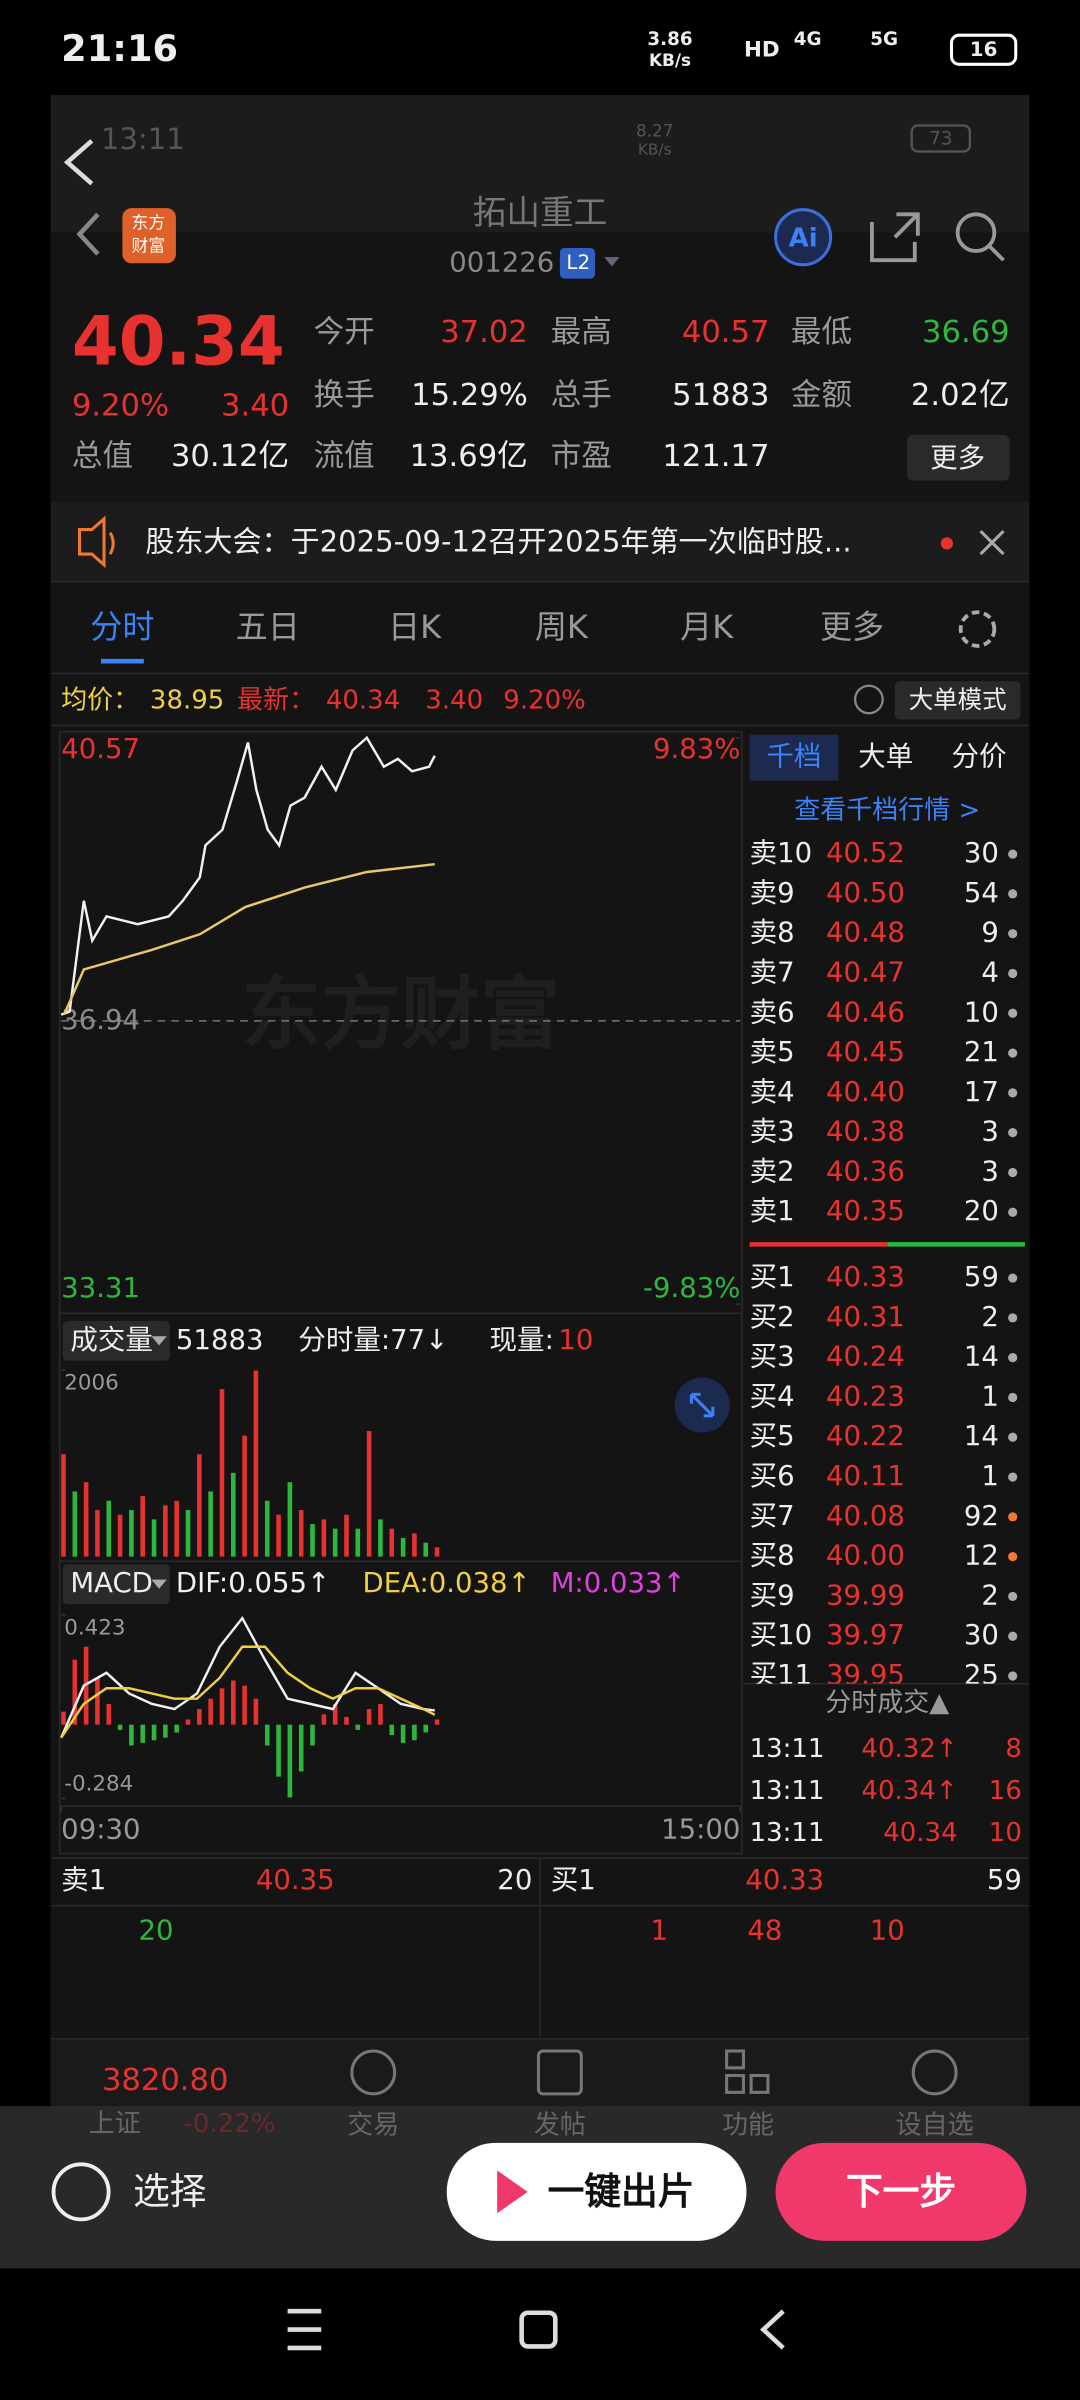 Image resolution: width=1080 pixels, height=2400 pixels. What do you see at coordinates (781, 1675) in the screenshot?
I see `level-label: 买11` at bounding box center [781, 1675].